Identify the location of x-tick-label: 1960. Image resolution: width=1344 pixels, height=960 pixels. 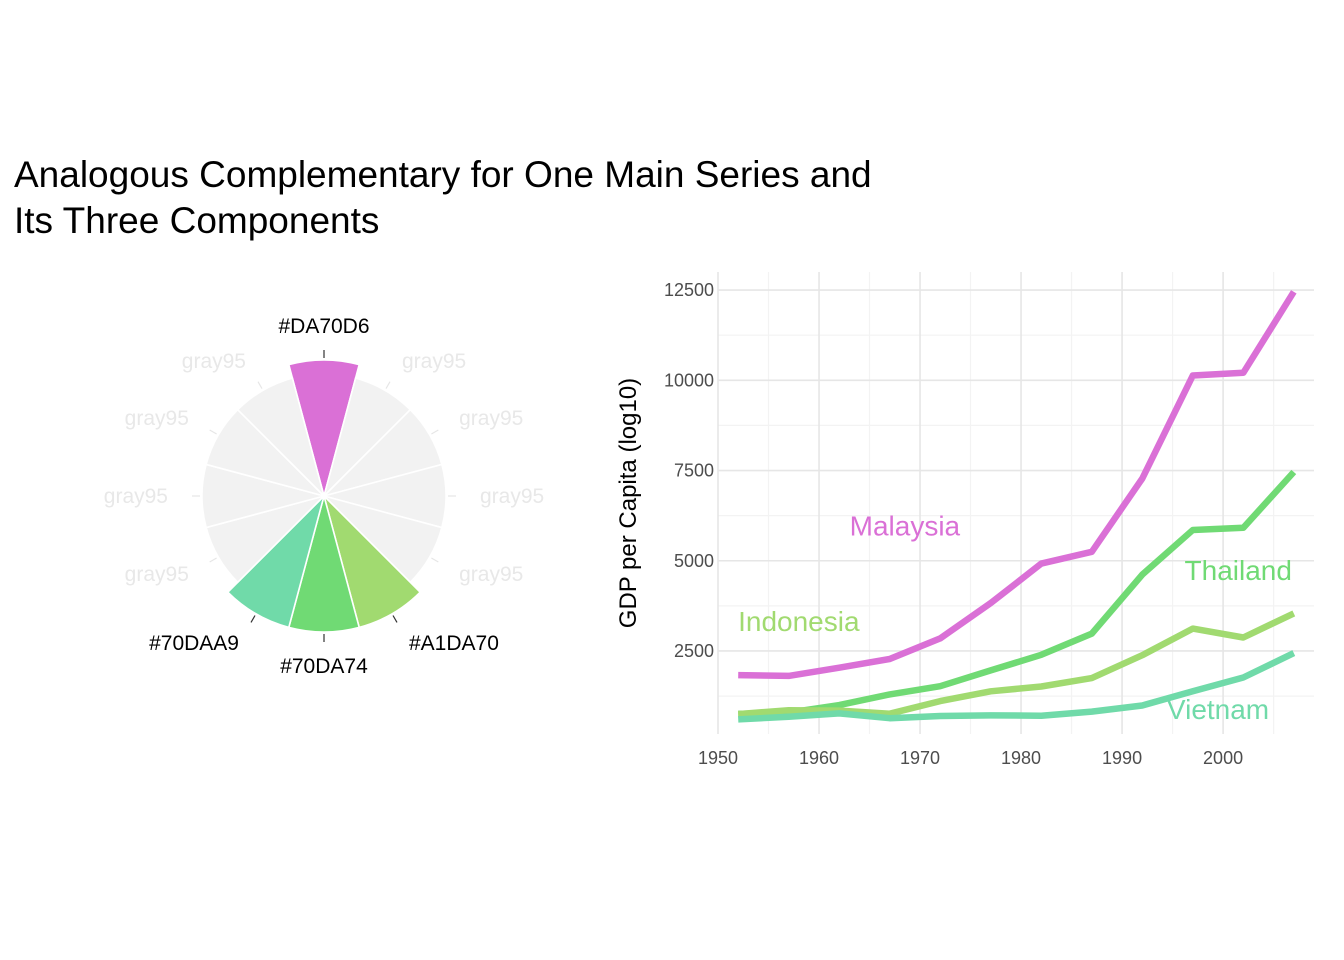
(819, 758).